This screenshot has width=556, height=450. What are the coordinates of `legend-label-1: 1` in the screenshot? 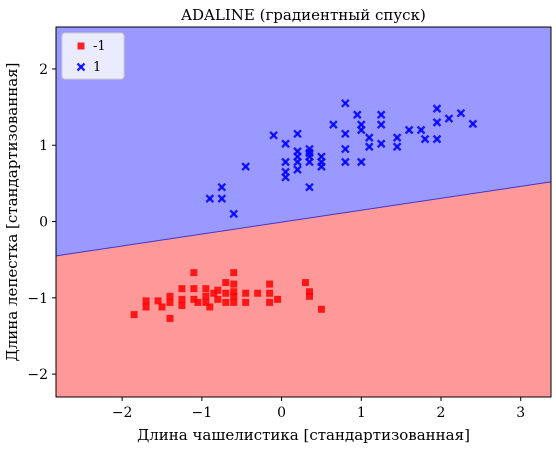 It's located at (97, 67).